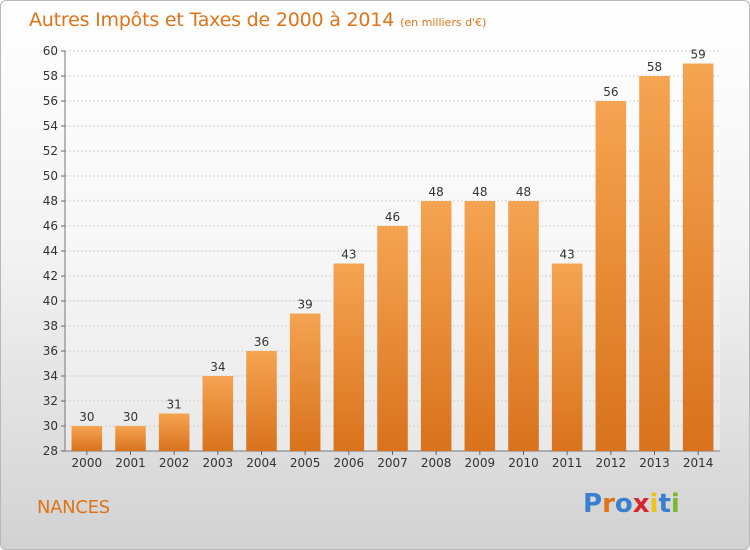 The width and height of the screenshot is (750, 550). What do you see at coordinates (87, 463) in the screenshot?
I see `x-tick-label: 2000` at bounding box center [87, 463].